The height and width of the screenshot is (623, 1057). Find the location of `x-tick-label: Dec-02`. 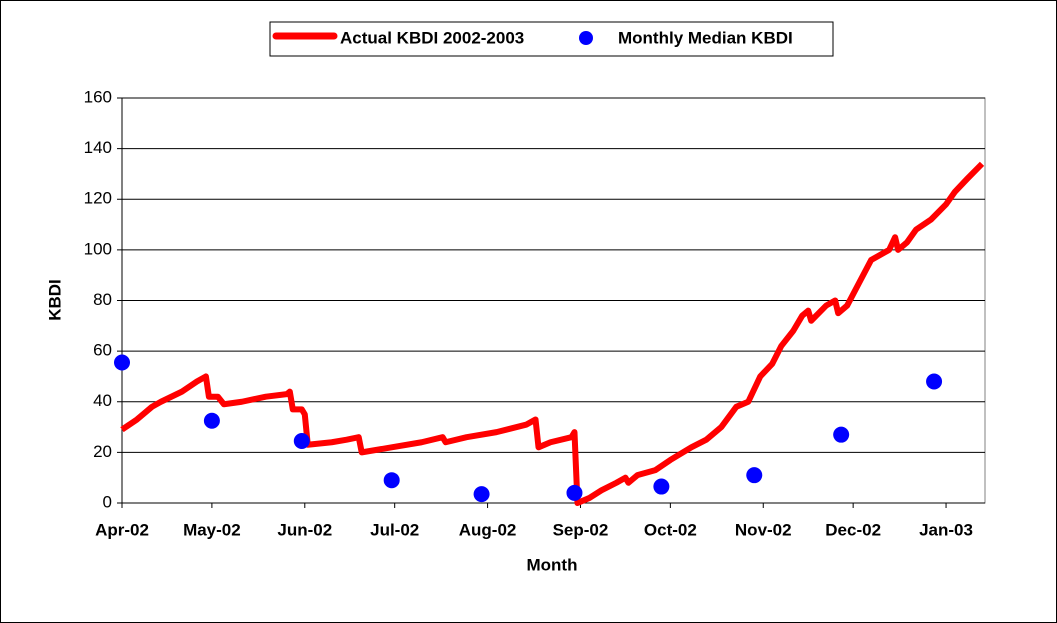

x-tick-label: Dec-02 is located at coordinates (853, 529).